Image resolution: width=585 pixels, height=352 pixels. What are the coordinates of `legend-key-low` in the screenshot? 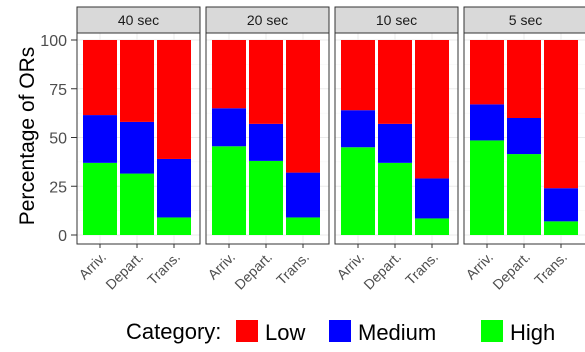 It's located at (247, 331).